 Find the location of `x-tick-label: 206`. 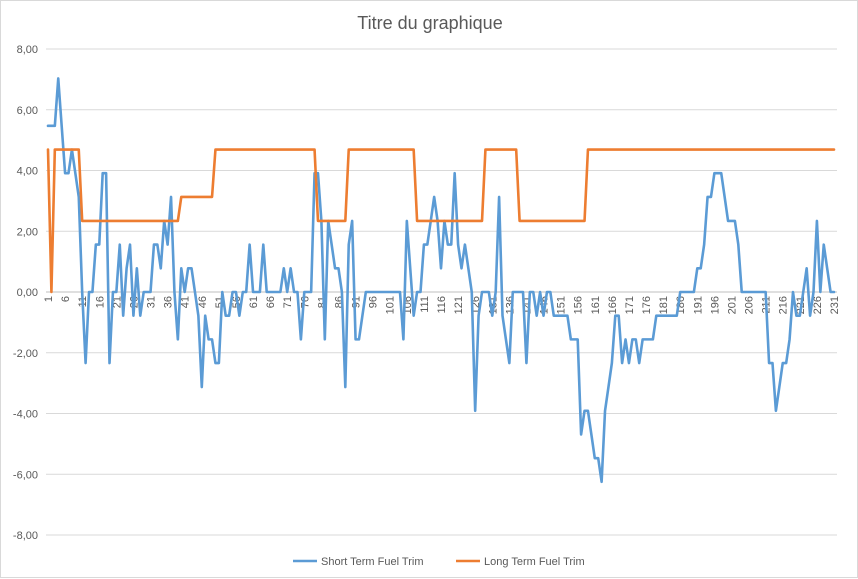

x-tick-label: 206 is located at coordinates (750, 305).